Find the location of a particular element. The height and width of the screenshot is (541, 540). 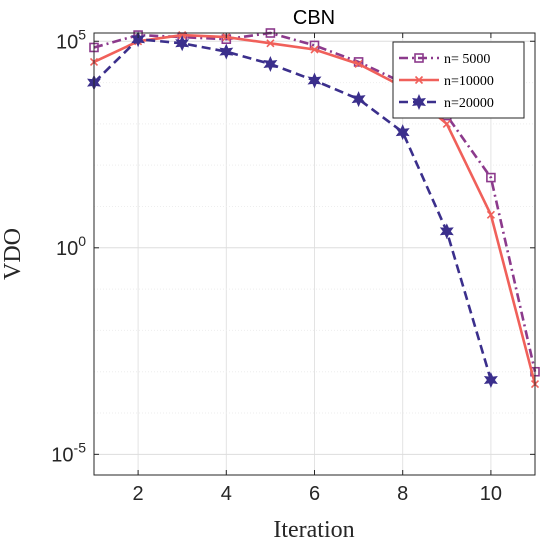

x-tick-label: 2 is located at coordinates (138, 494).